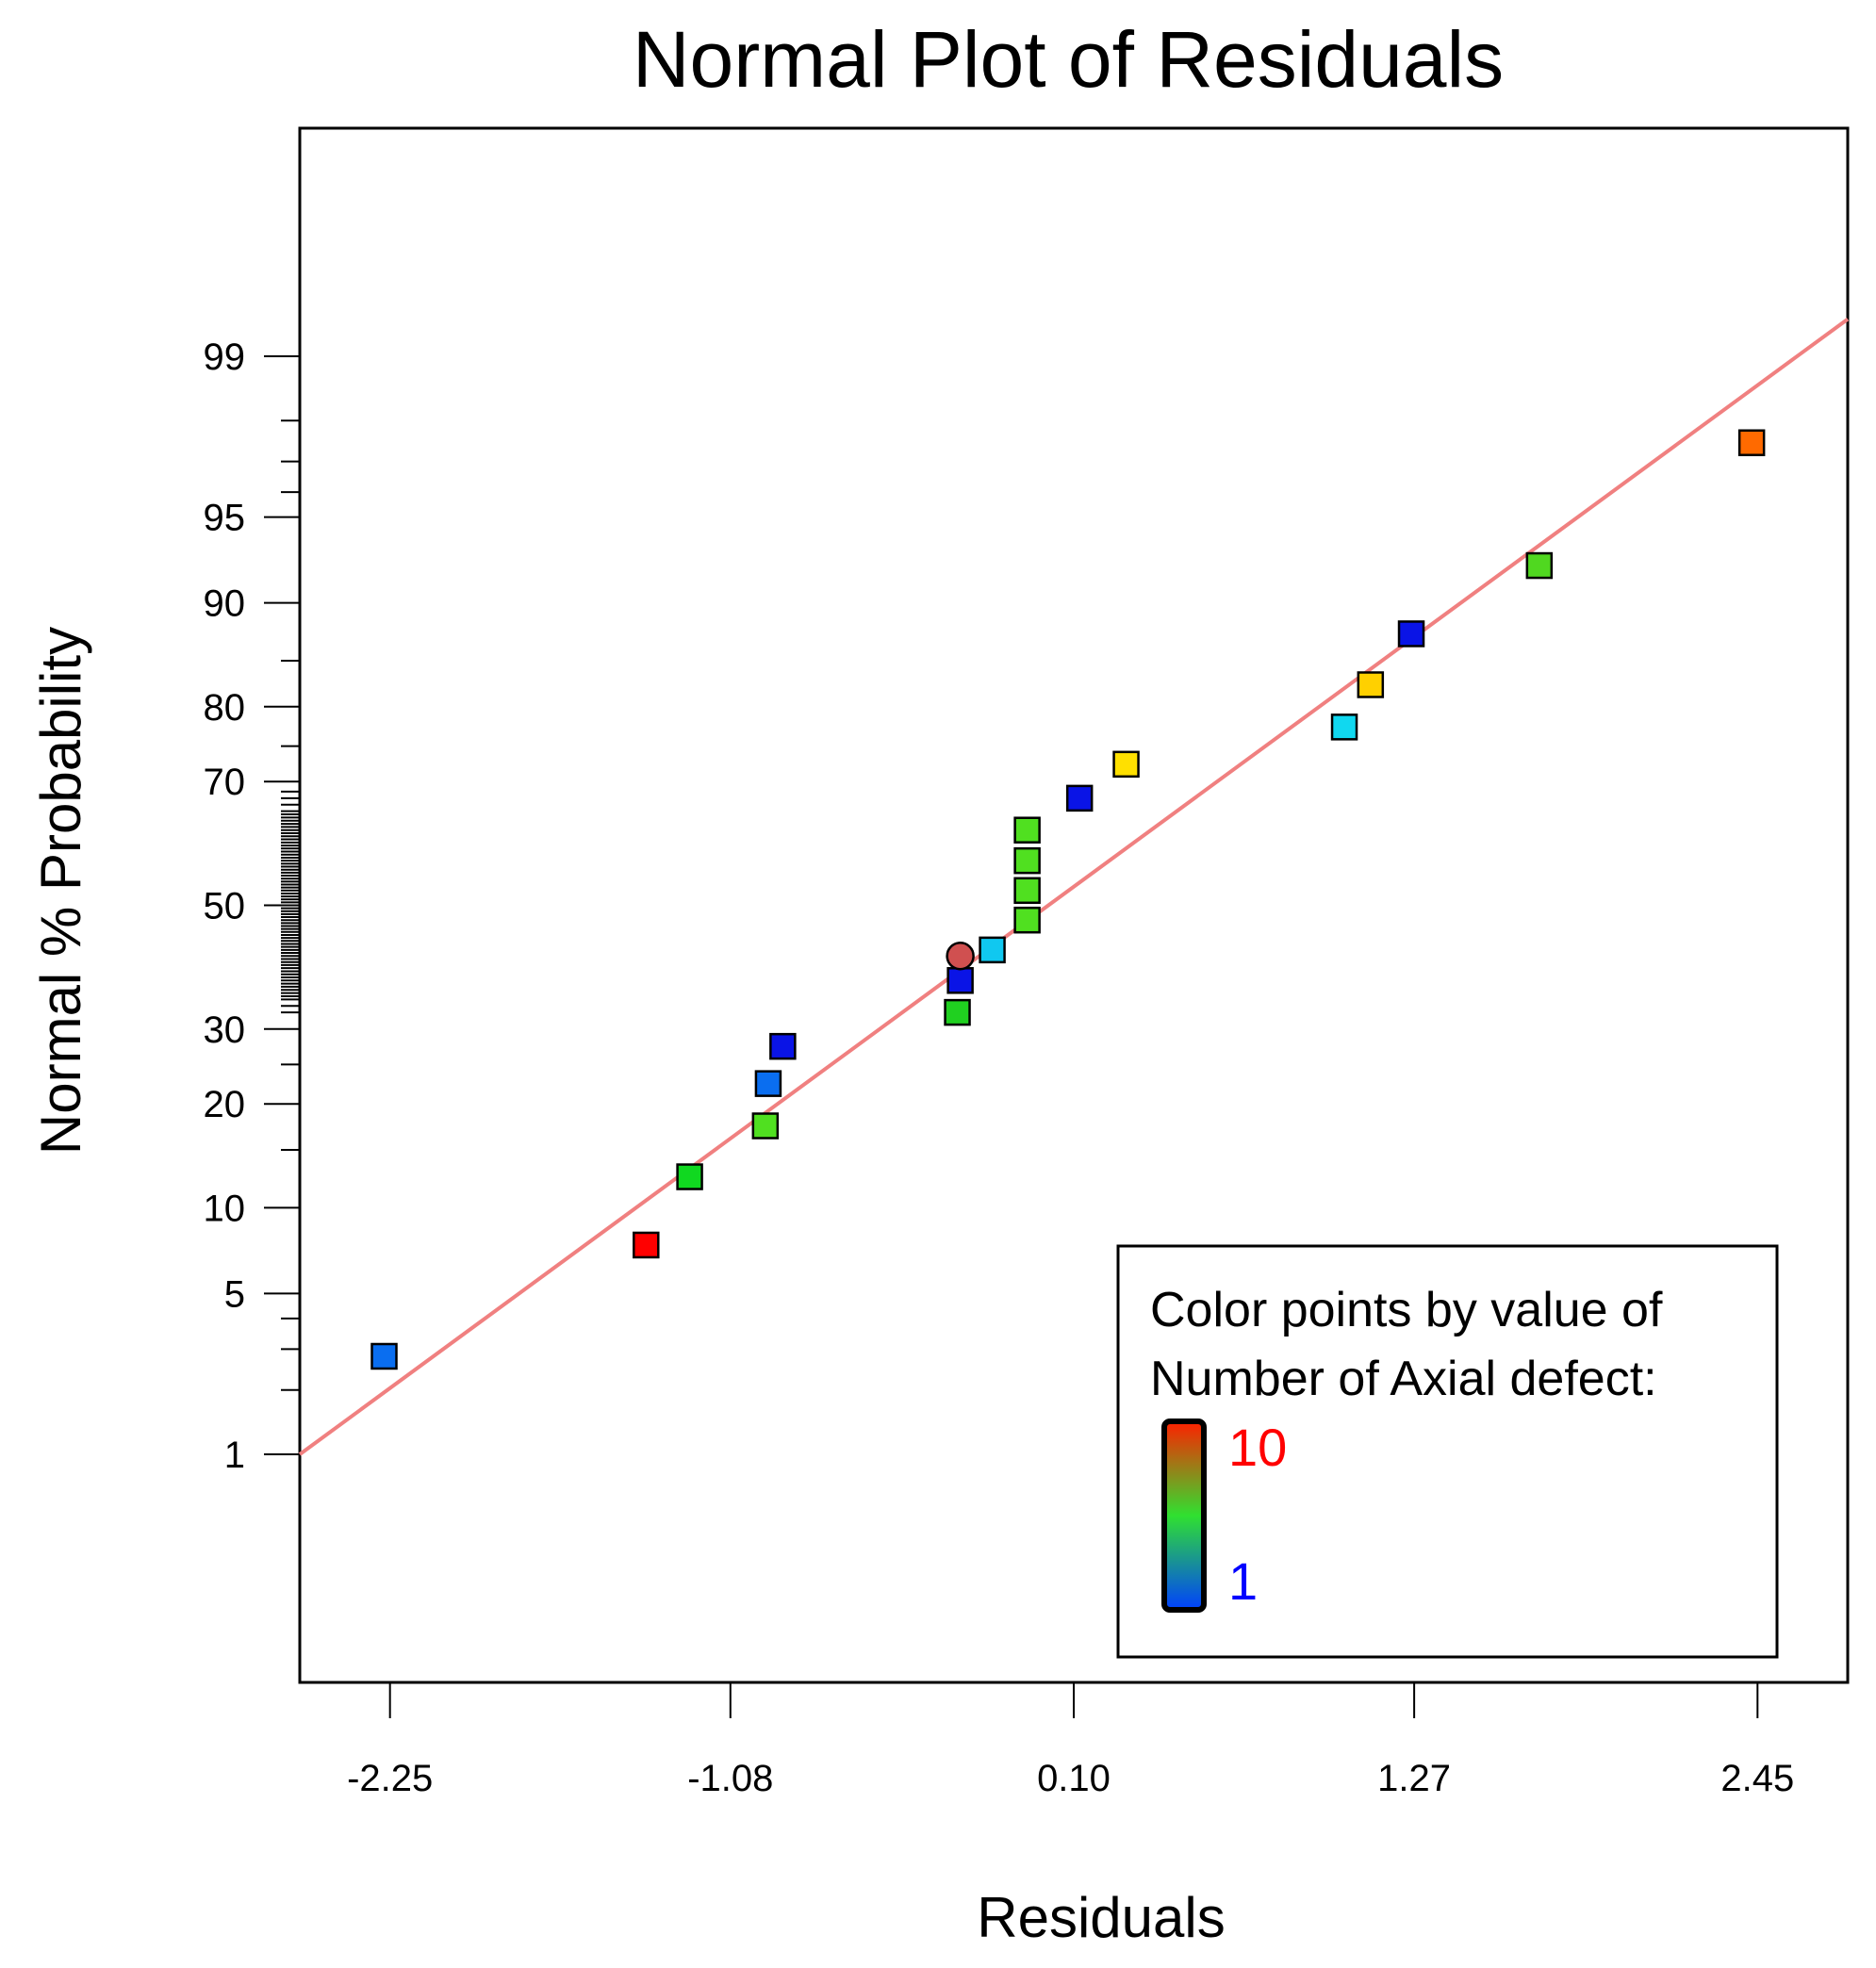  What do you see at coordinates (1243, 1581) in the screenshot?
I see `legend-low-label: 1` at bounding box center [1243, 1581].